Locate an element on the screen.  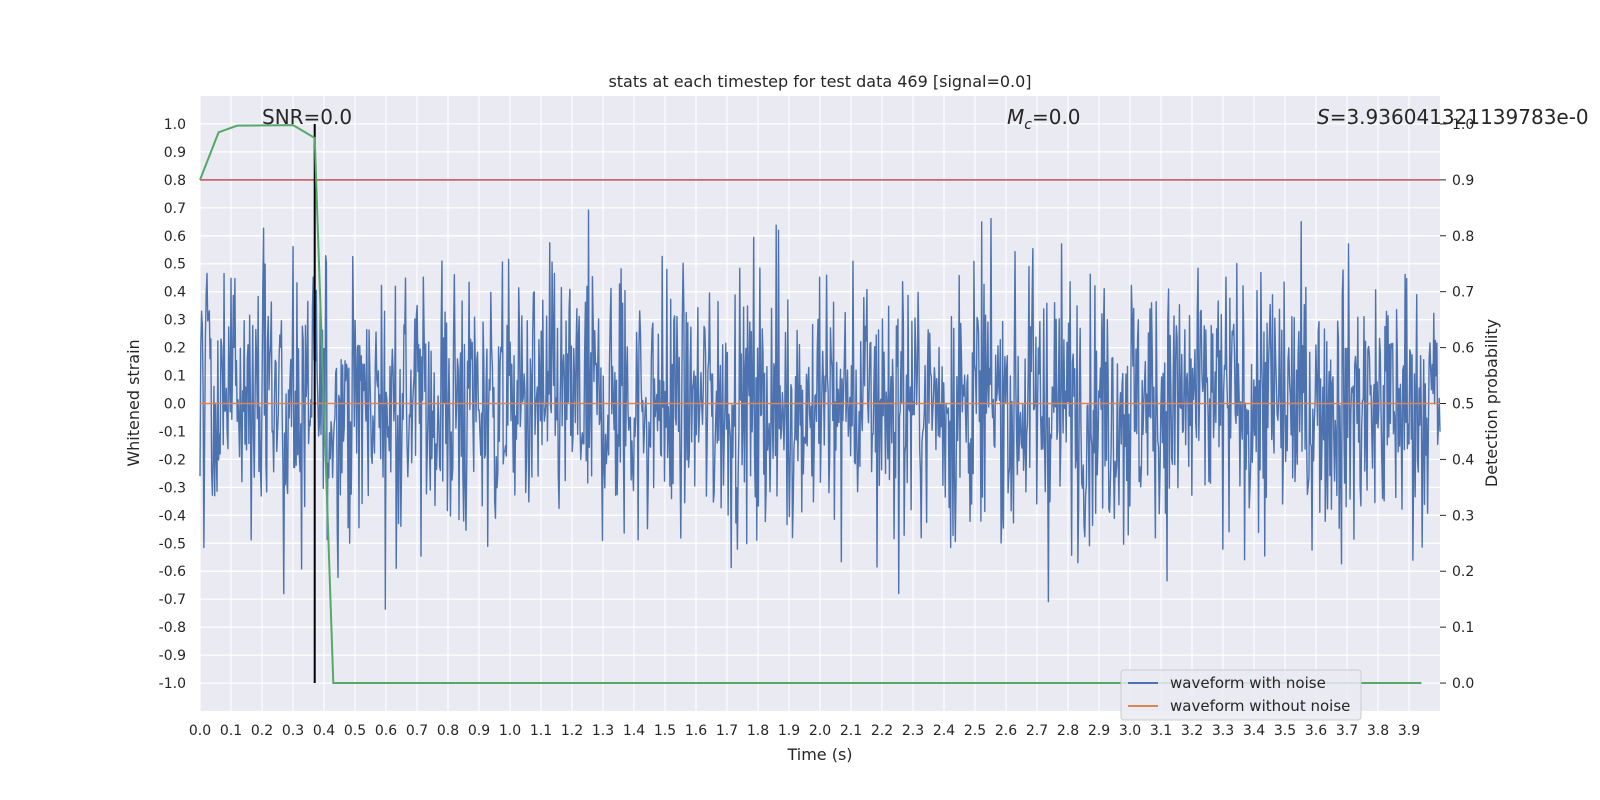
legend-label-waveform-without-noise: waveform without noise is located at coordinates (1260, 706).